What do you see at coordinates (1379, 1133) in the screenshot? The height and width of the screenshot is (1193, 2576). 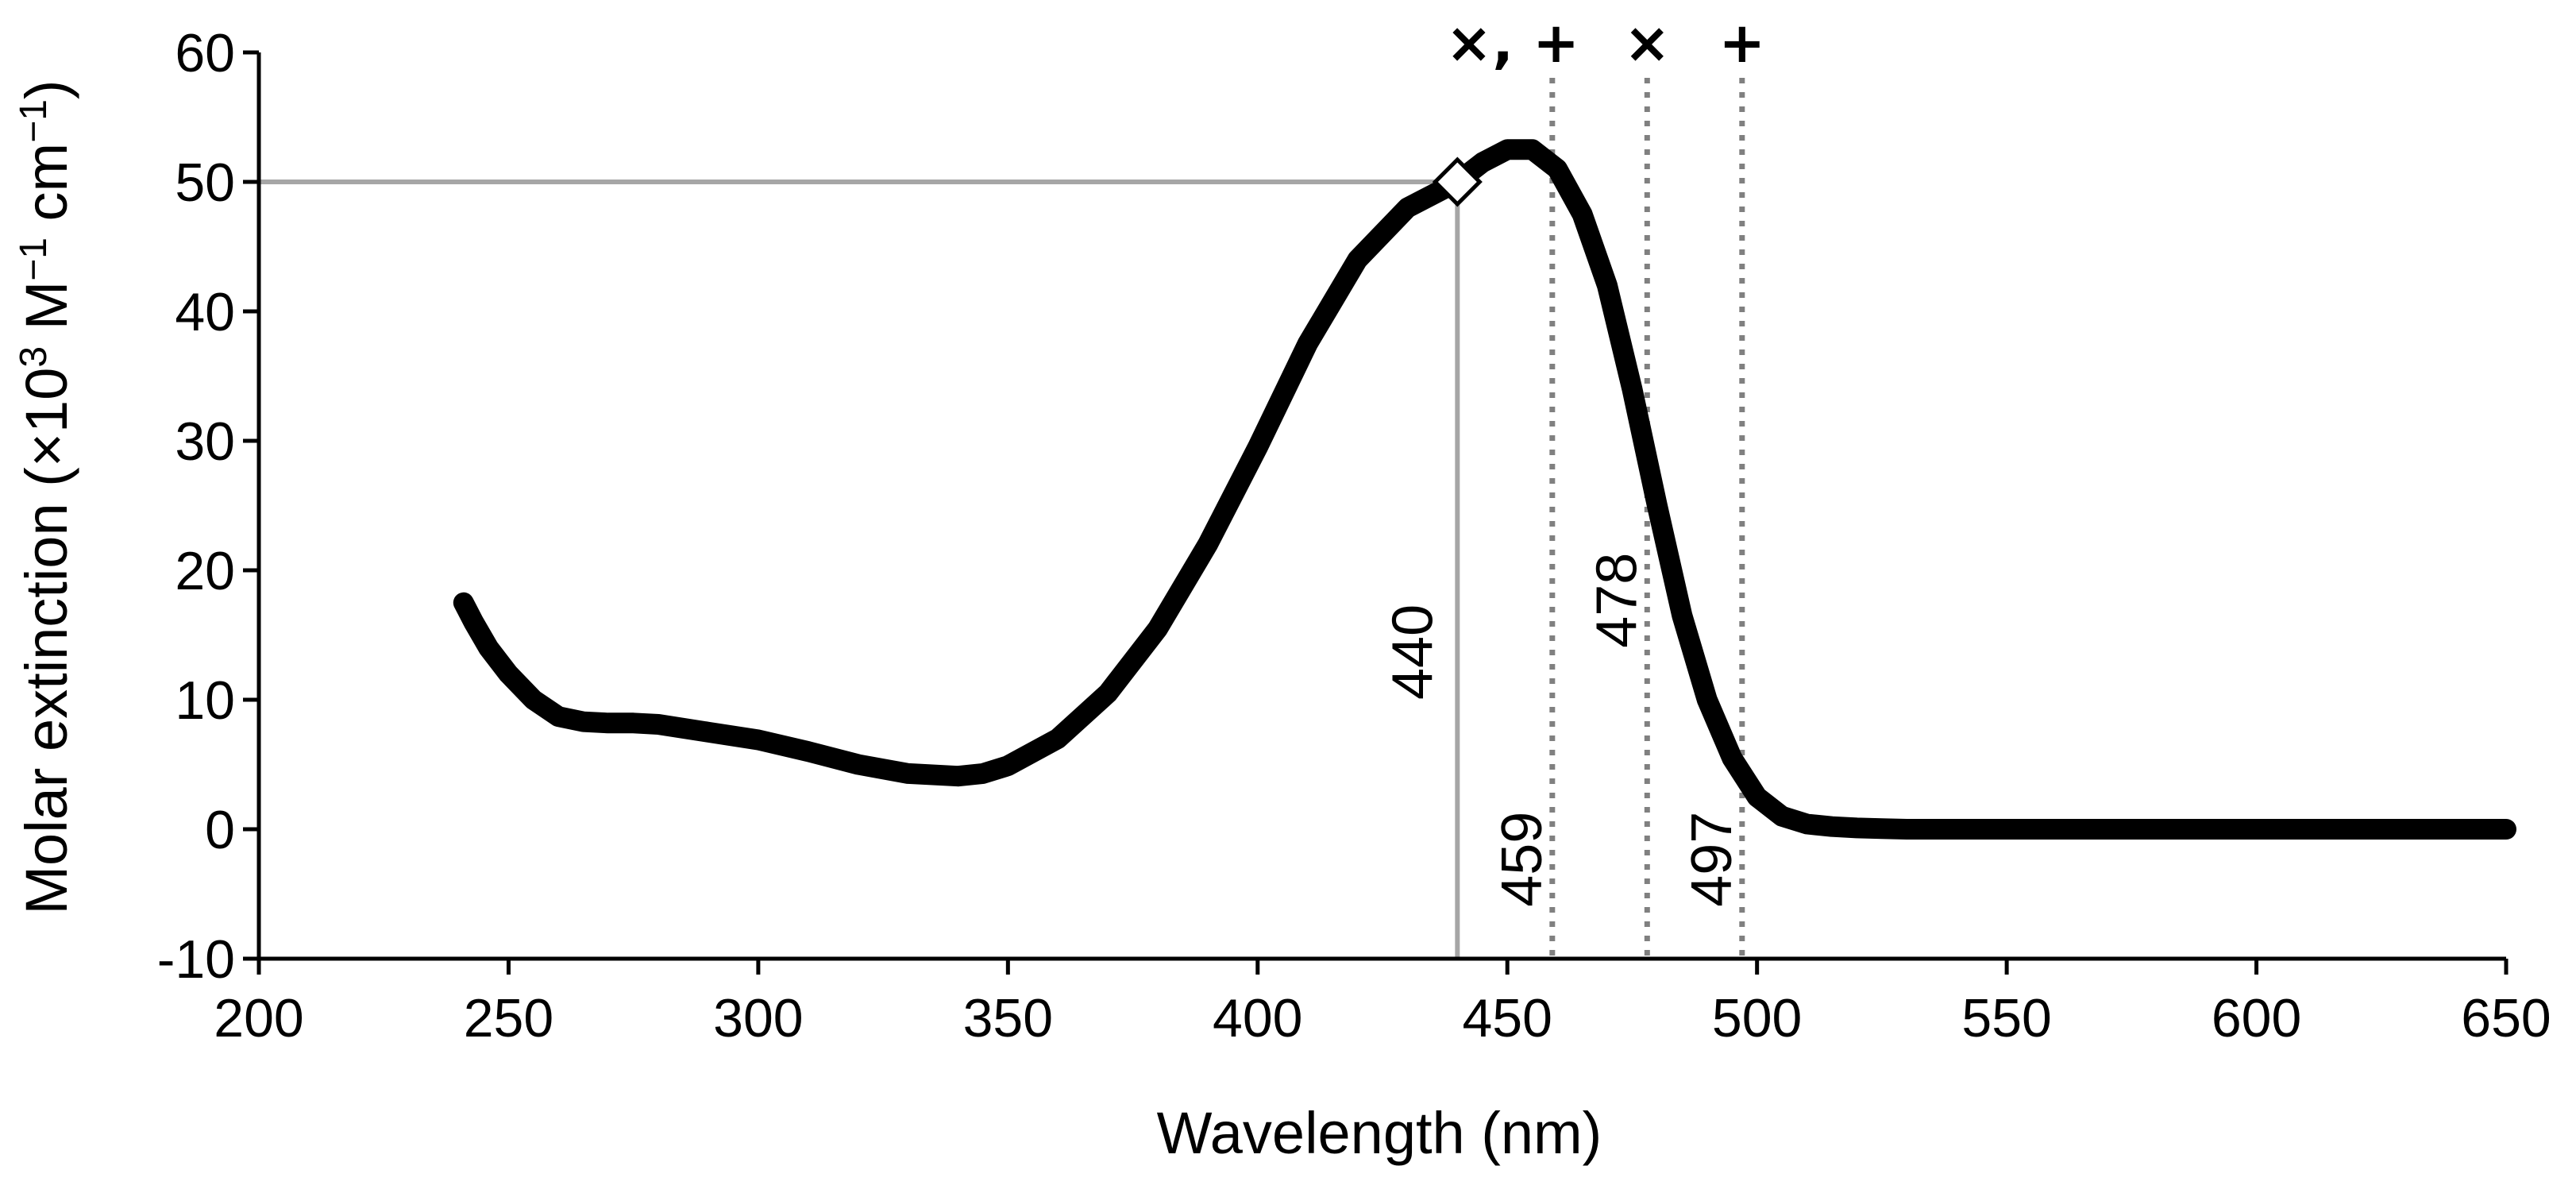 I see `x-axis-title: Wavelength (nm)` at bounding box center [1379, 1133].